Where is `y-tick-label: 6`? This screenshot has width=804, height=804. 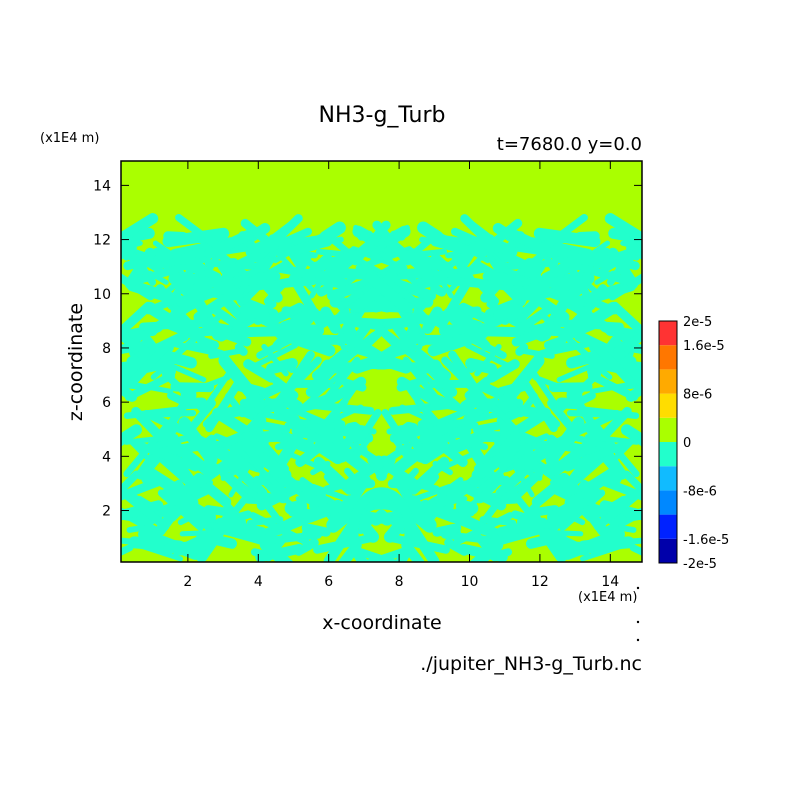
y-tick-label: 6 is located at coordinates (106, 403).